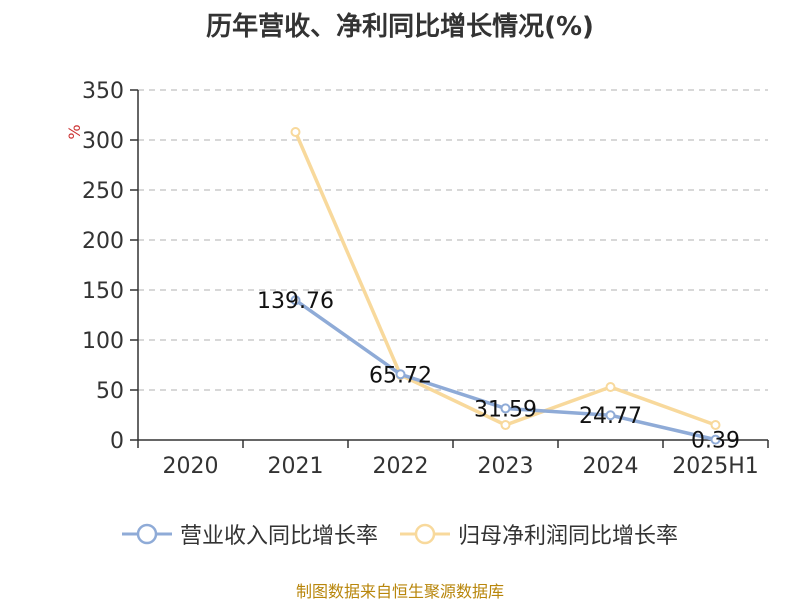 Image resolution: width=800 pixels, height=602 pixels. Describe the element at coordinates (401, 466) in the screenshot. I see `x-tick-label: 2022` at that location.